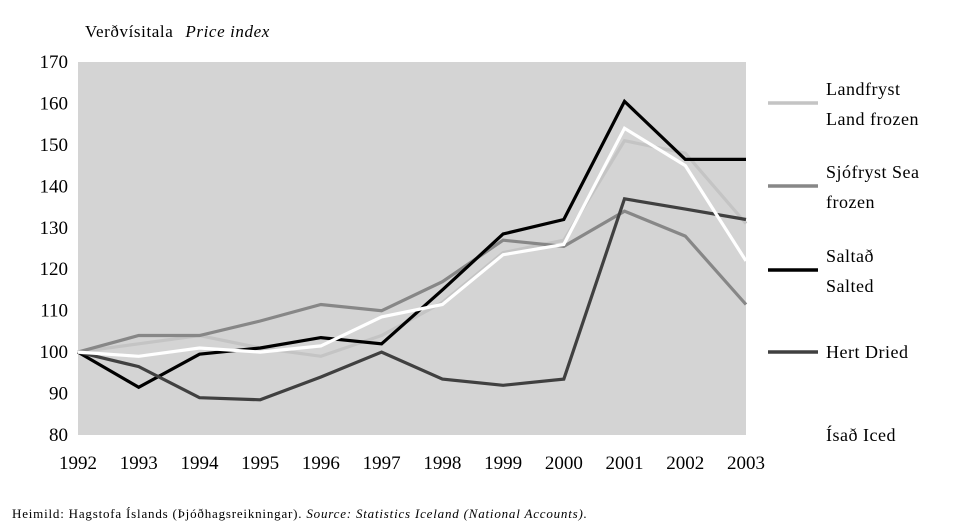 This screenshot has height=530, width=980. I want to click on legend-item: Sjófryst Sea frozen, so click(844, 187).